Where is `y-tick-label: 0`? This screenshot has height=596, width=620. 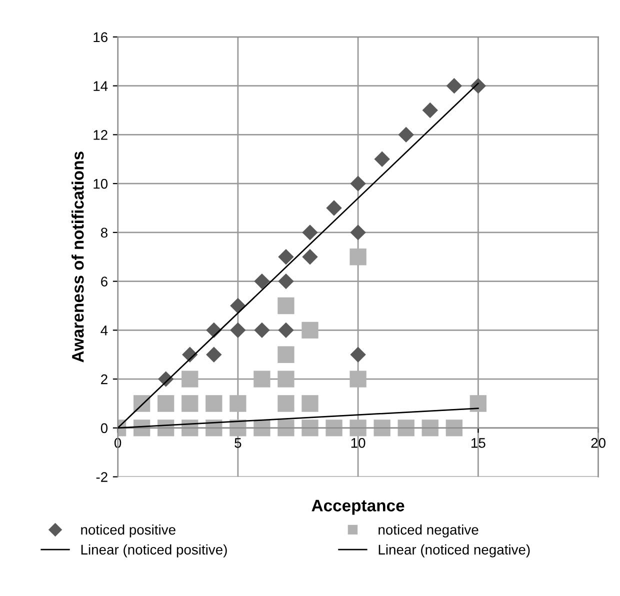
y-tick-label: 0 is located at coordinates (104, 428).